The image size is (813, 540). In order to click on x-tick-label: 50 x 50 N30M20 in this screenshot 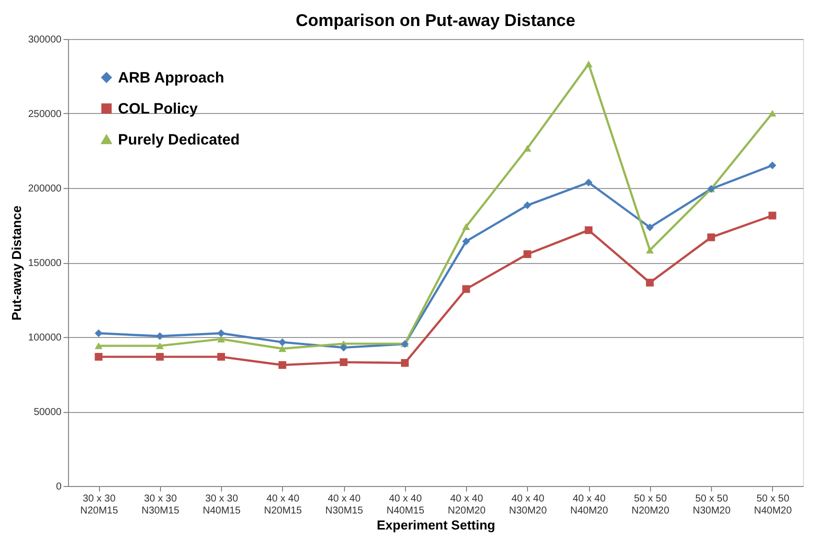, I will do `click(711, 505)`.